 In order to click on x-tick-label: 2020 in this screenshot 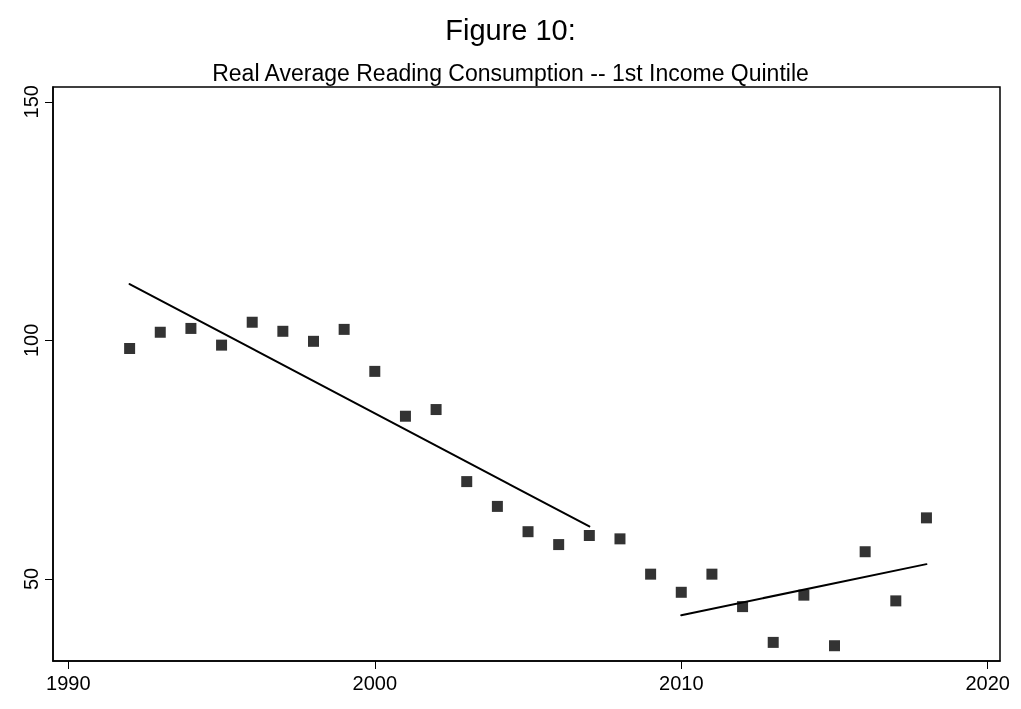, I will do `click(987, 683)`.